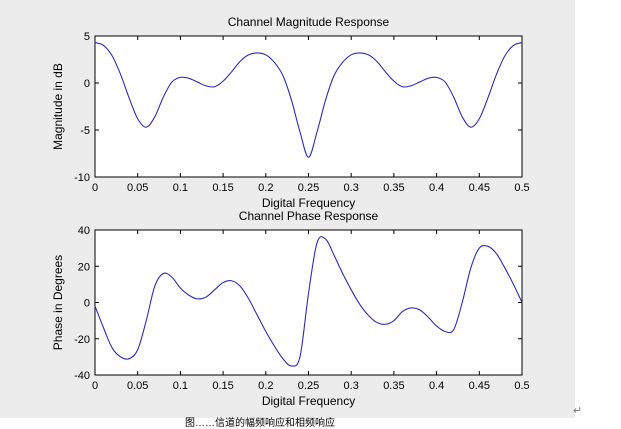  What do you see at coordinates (84, 231) in the screenshot?
I see `phase-ytick-label: 40` at bounding box center [84, 231].